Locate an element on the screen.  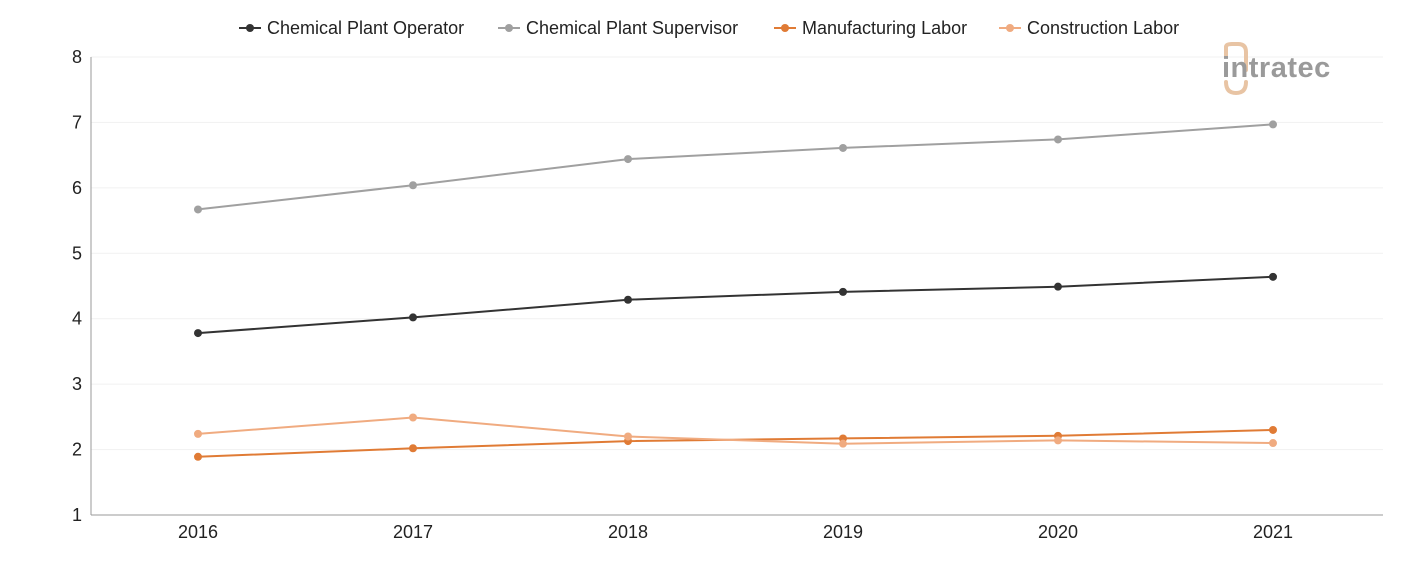
logo-wordmark: intratec is located at coordinates (1276, 68).